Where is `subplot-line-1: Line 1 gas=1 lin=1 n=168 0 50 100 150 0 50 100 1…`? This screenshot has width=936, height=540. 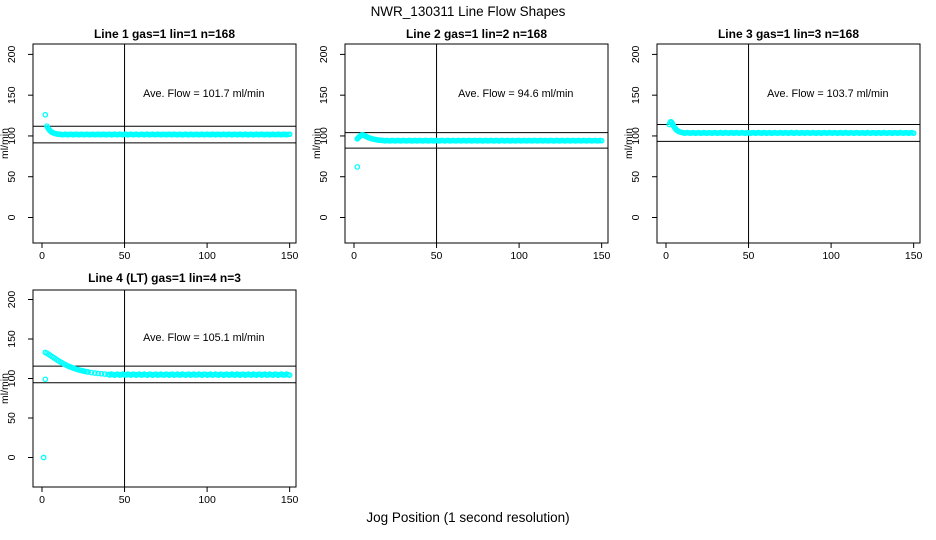
subplot-line-1: Line 1 gas=1 lin=1 n=168 0 50 100 150 0 50 100 1… is located at coordinates (149, 144).